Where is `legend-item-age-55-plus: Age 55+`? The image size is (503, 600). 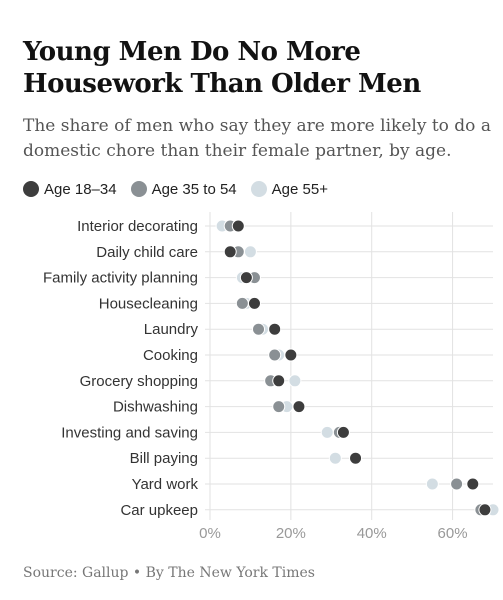 legend-item-age-55-plus: Age 55+ is located at coordinates (289, 189).